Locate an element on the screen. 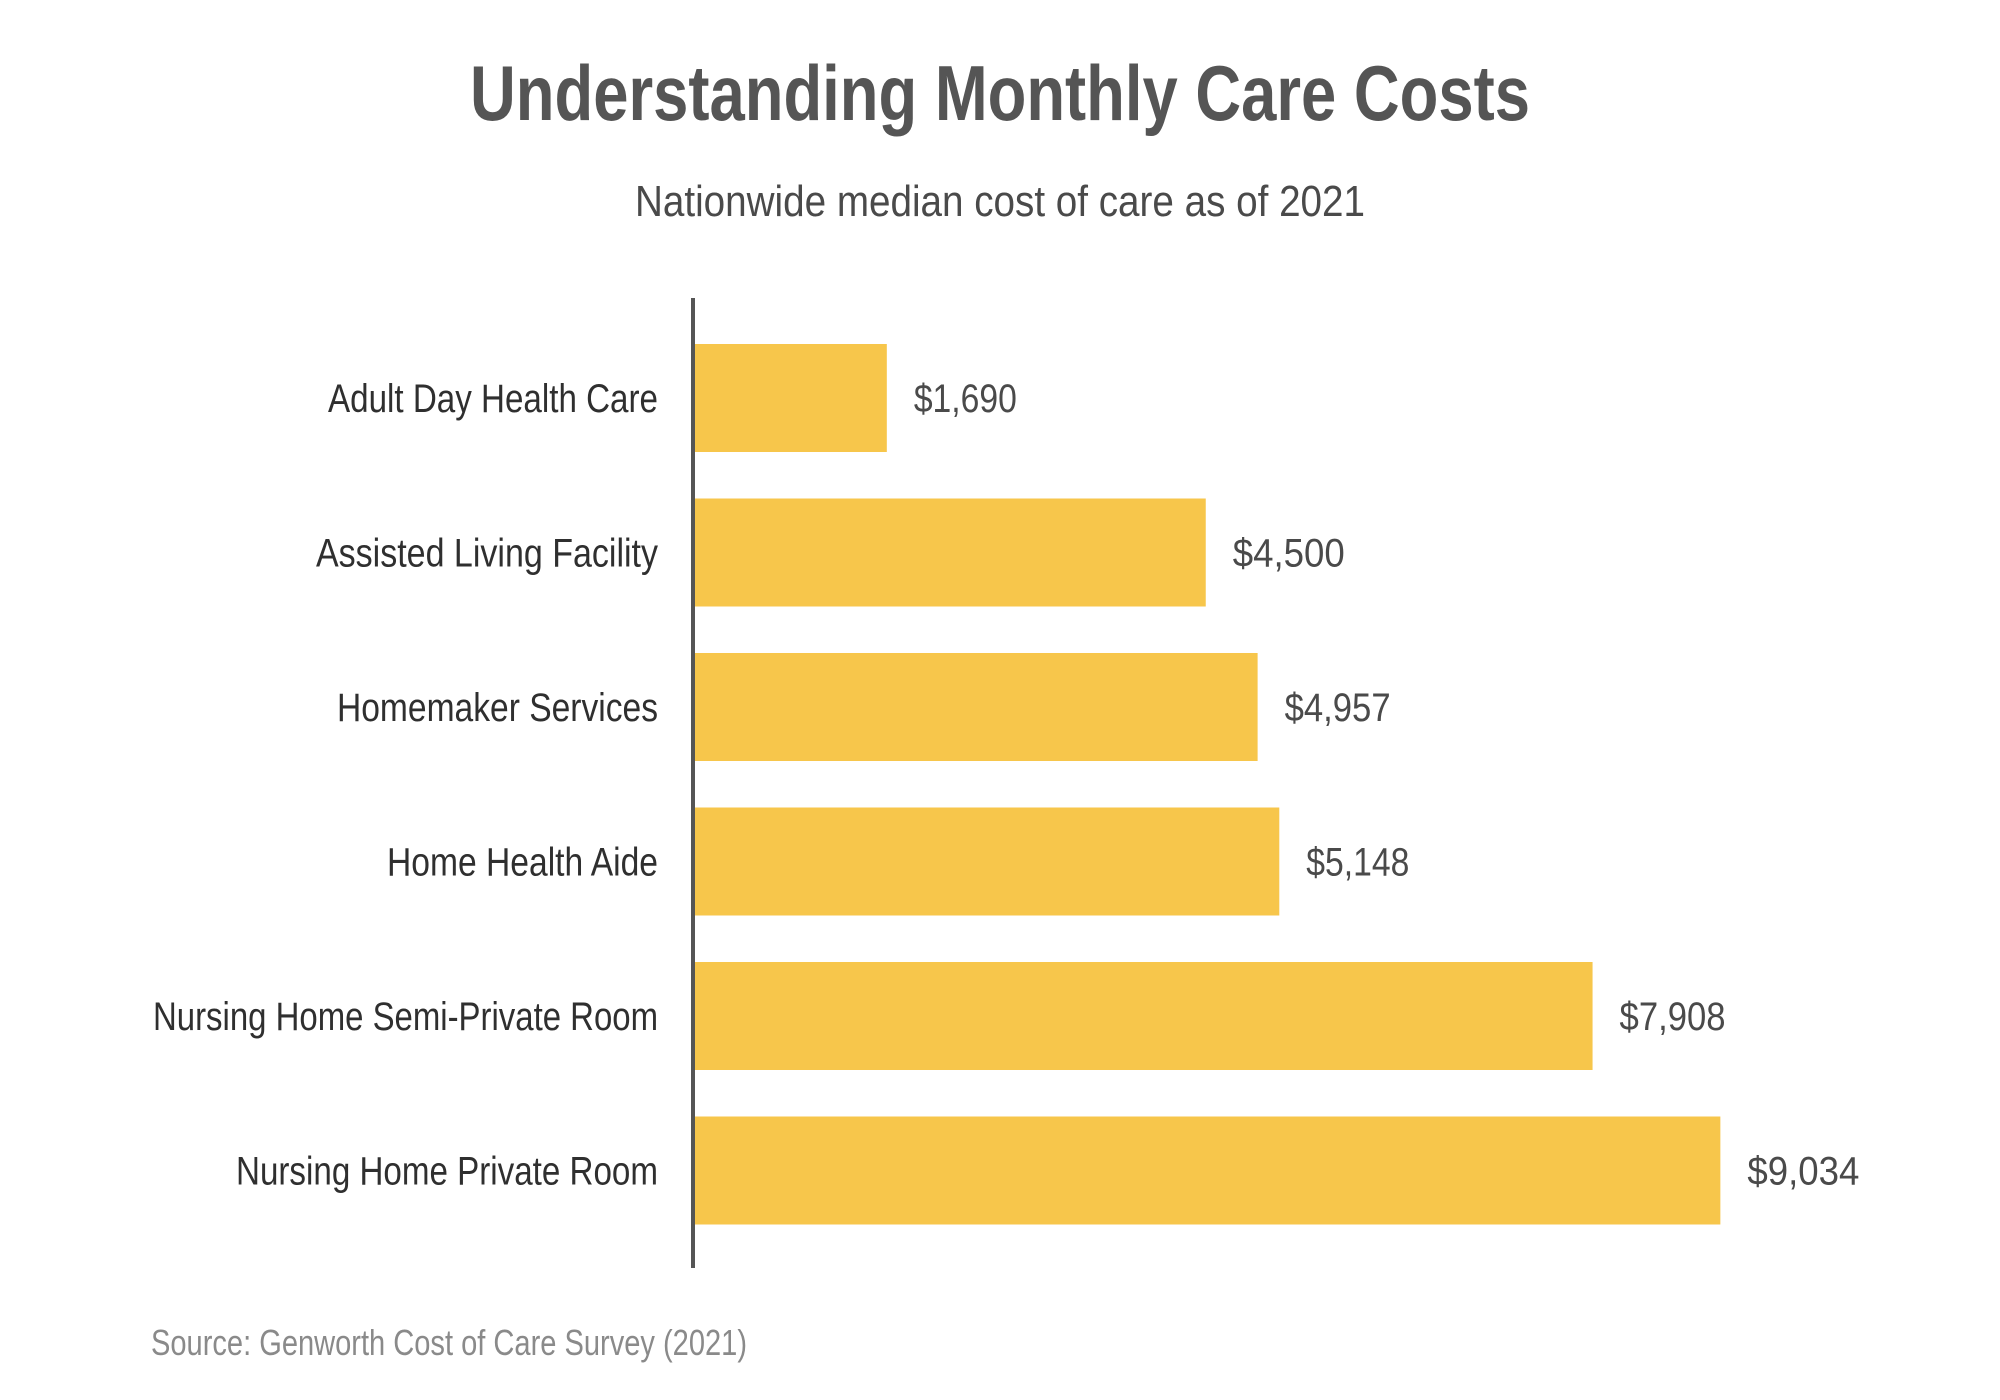 The width and height of the screenshot is (2000, 1400). category-label-3: Home Health Aide is located at coordinates (522, 863).